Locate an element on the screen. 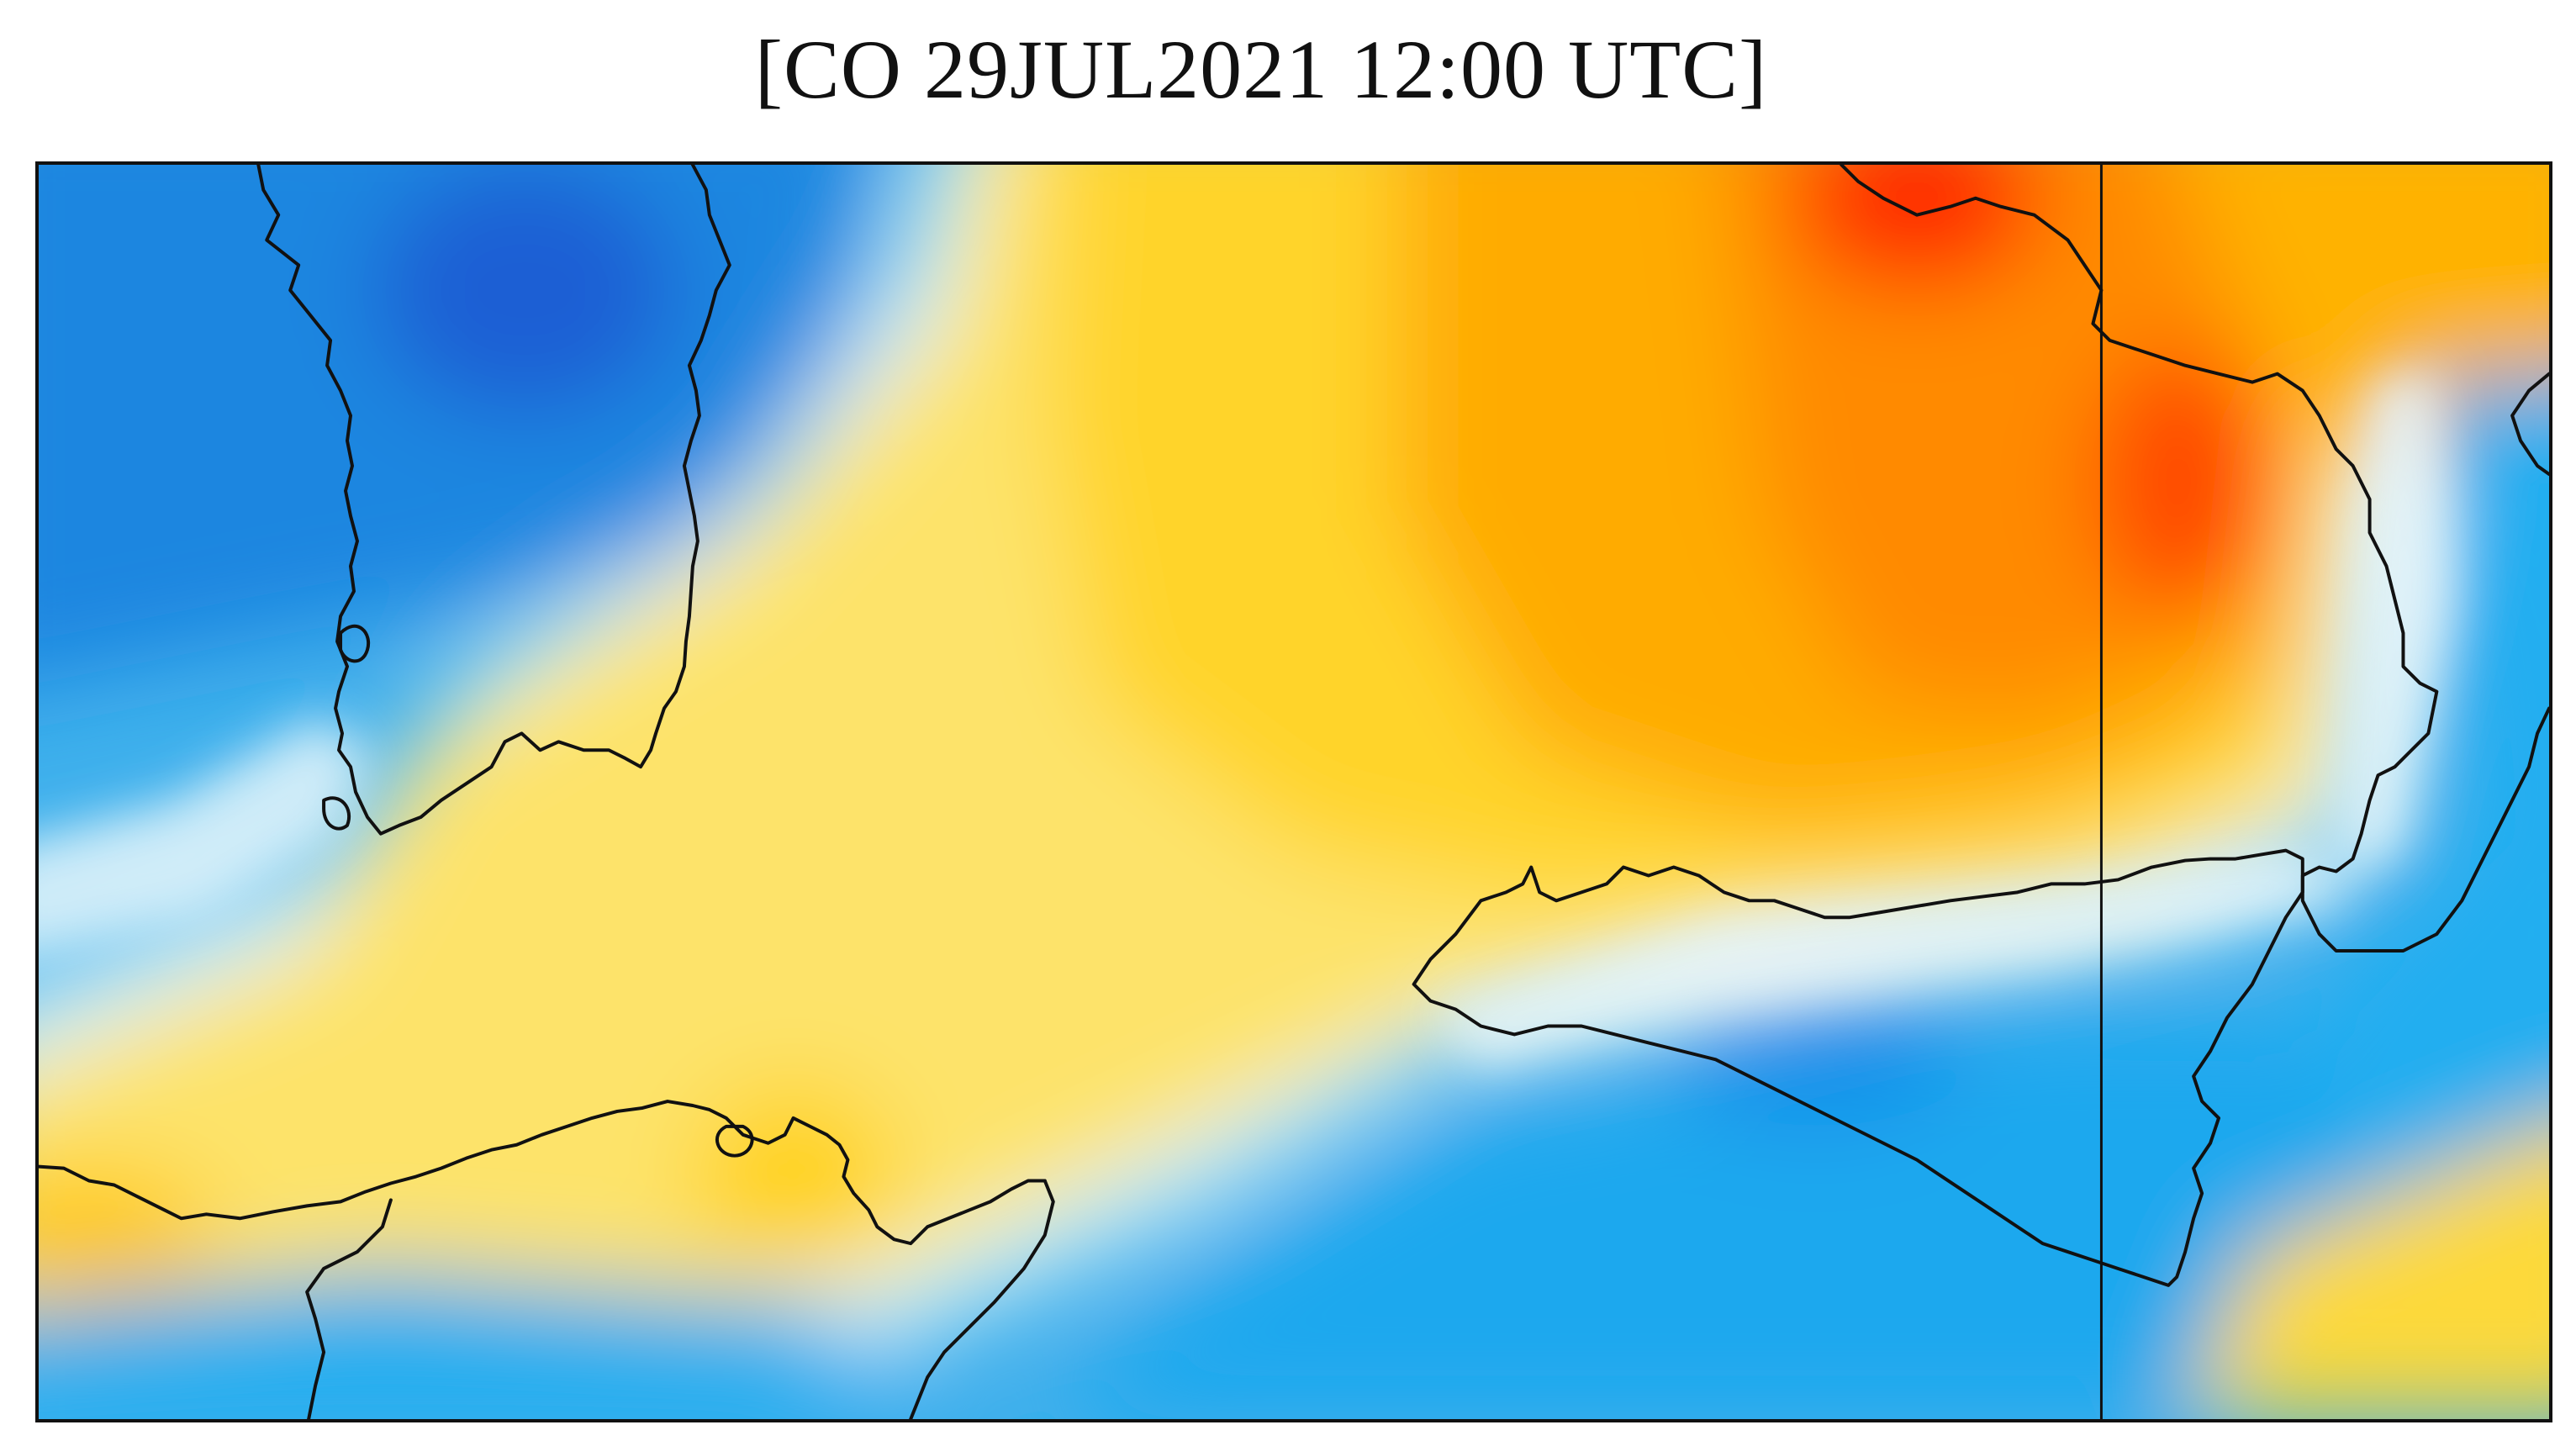  coast-africa-inland is located at coordinates (349, 1308).